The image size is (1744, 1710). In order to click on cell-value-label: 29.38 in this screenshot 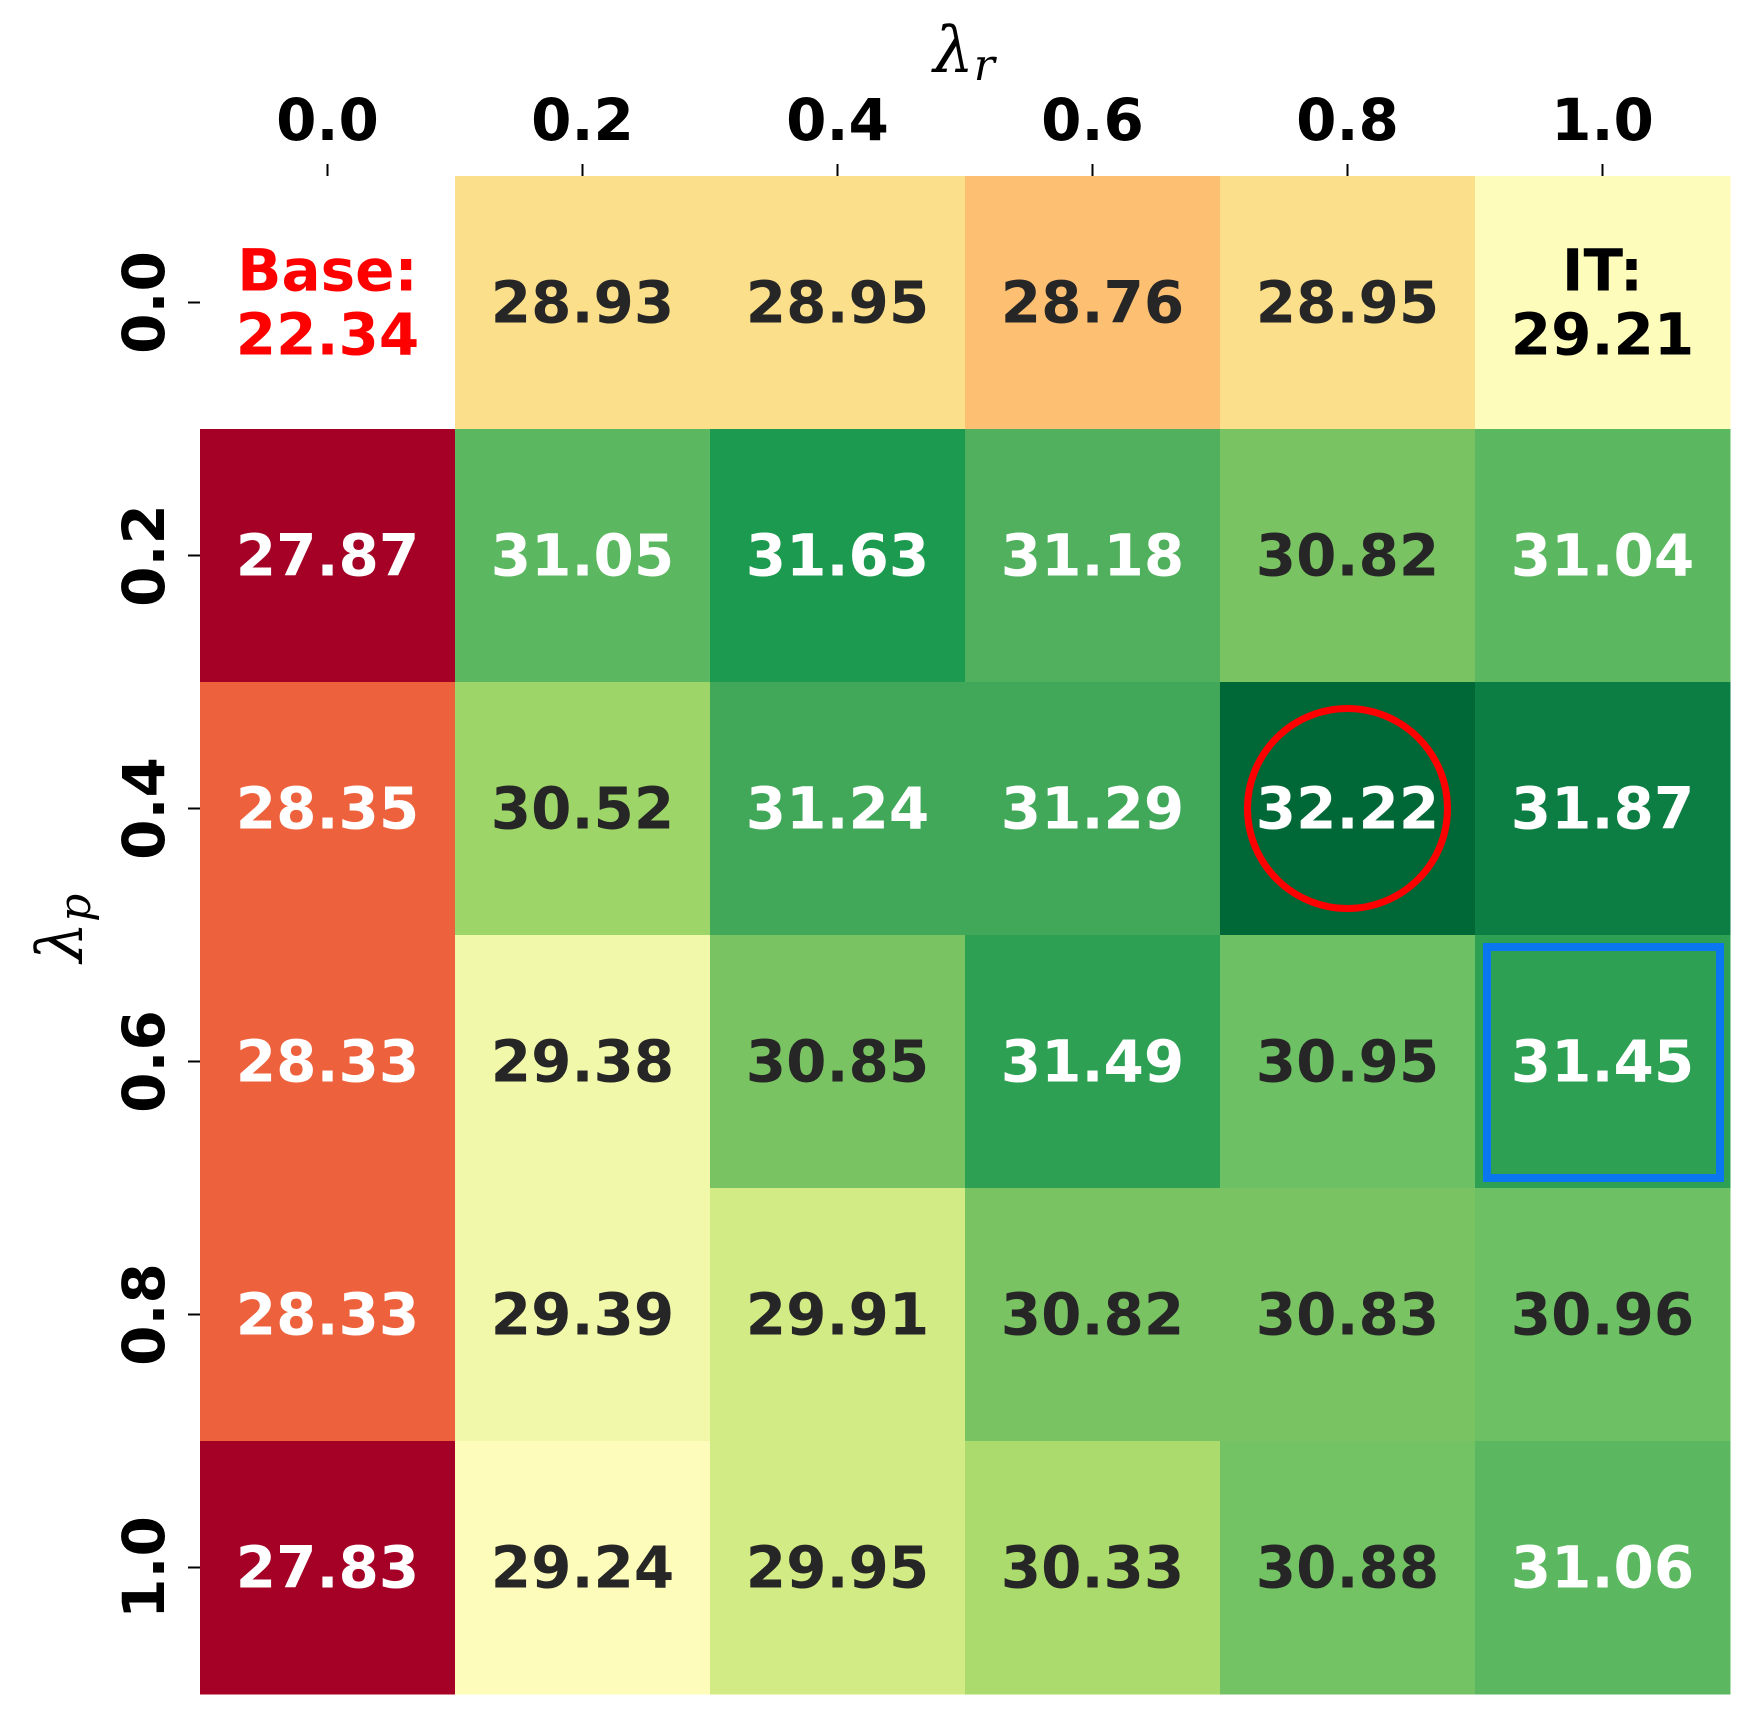, I will do `click(582, 1062)`.